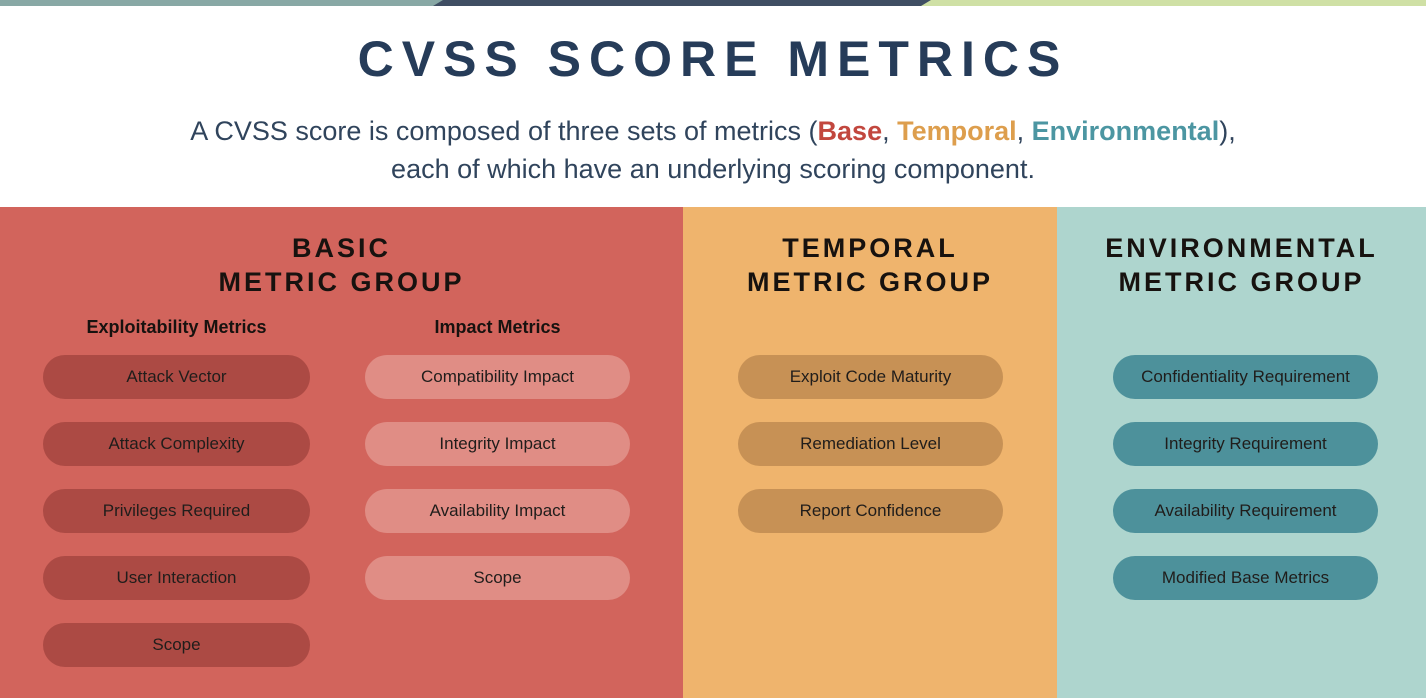 The width and height of the screenshot is (1426, 698). Describe the element at coordinates (870, 377) in the screenshot. I see `pill-exploit-code-maturity: Exploit Code Maturity` at that location.